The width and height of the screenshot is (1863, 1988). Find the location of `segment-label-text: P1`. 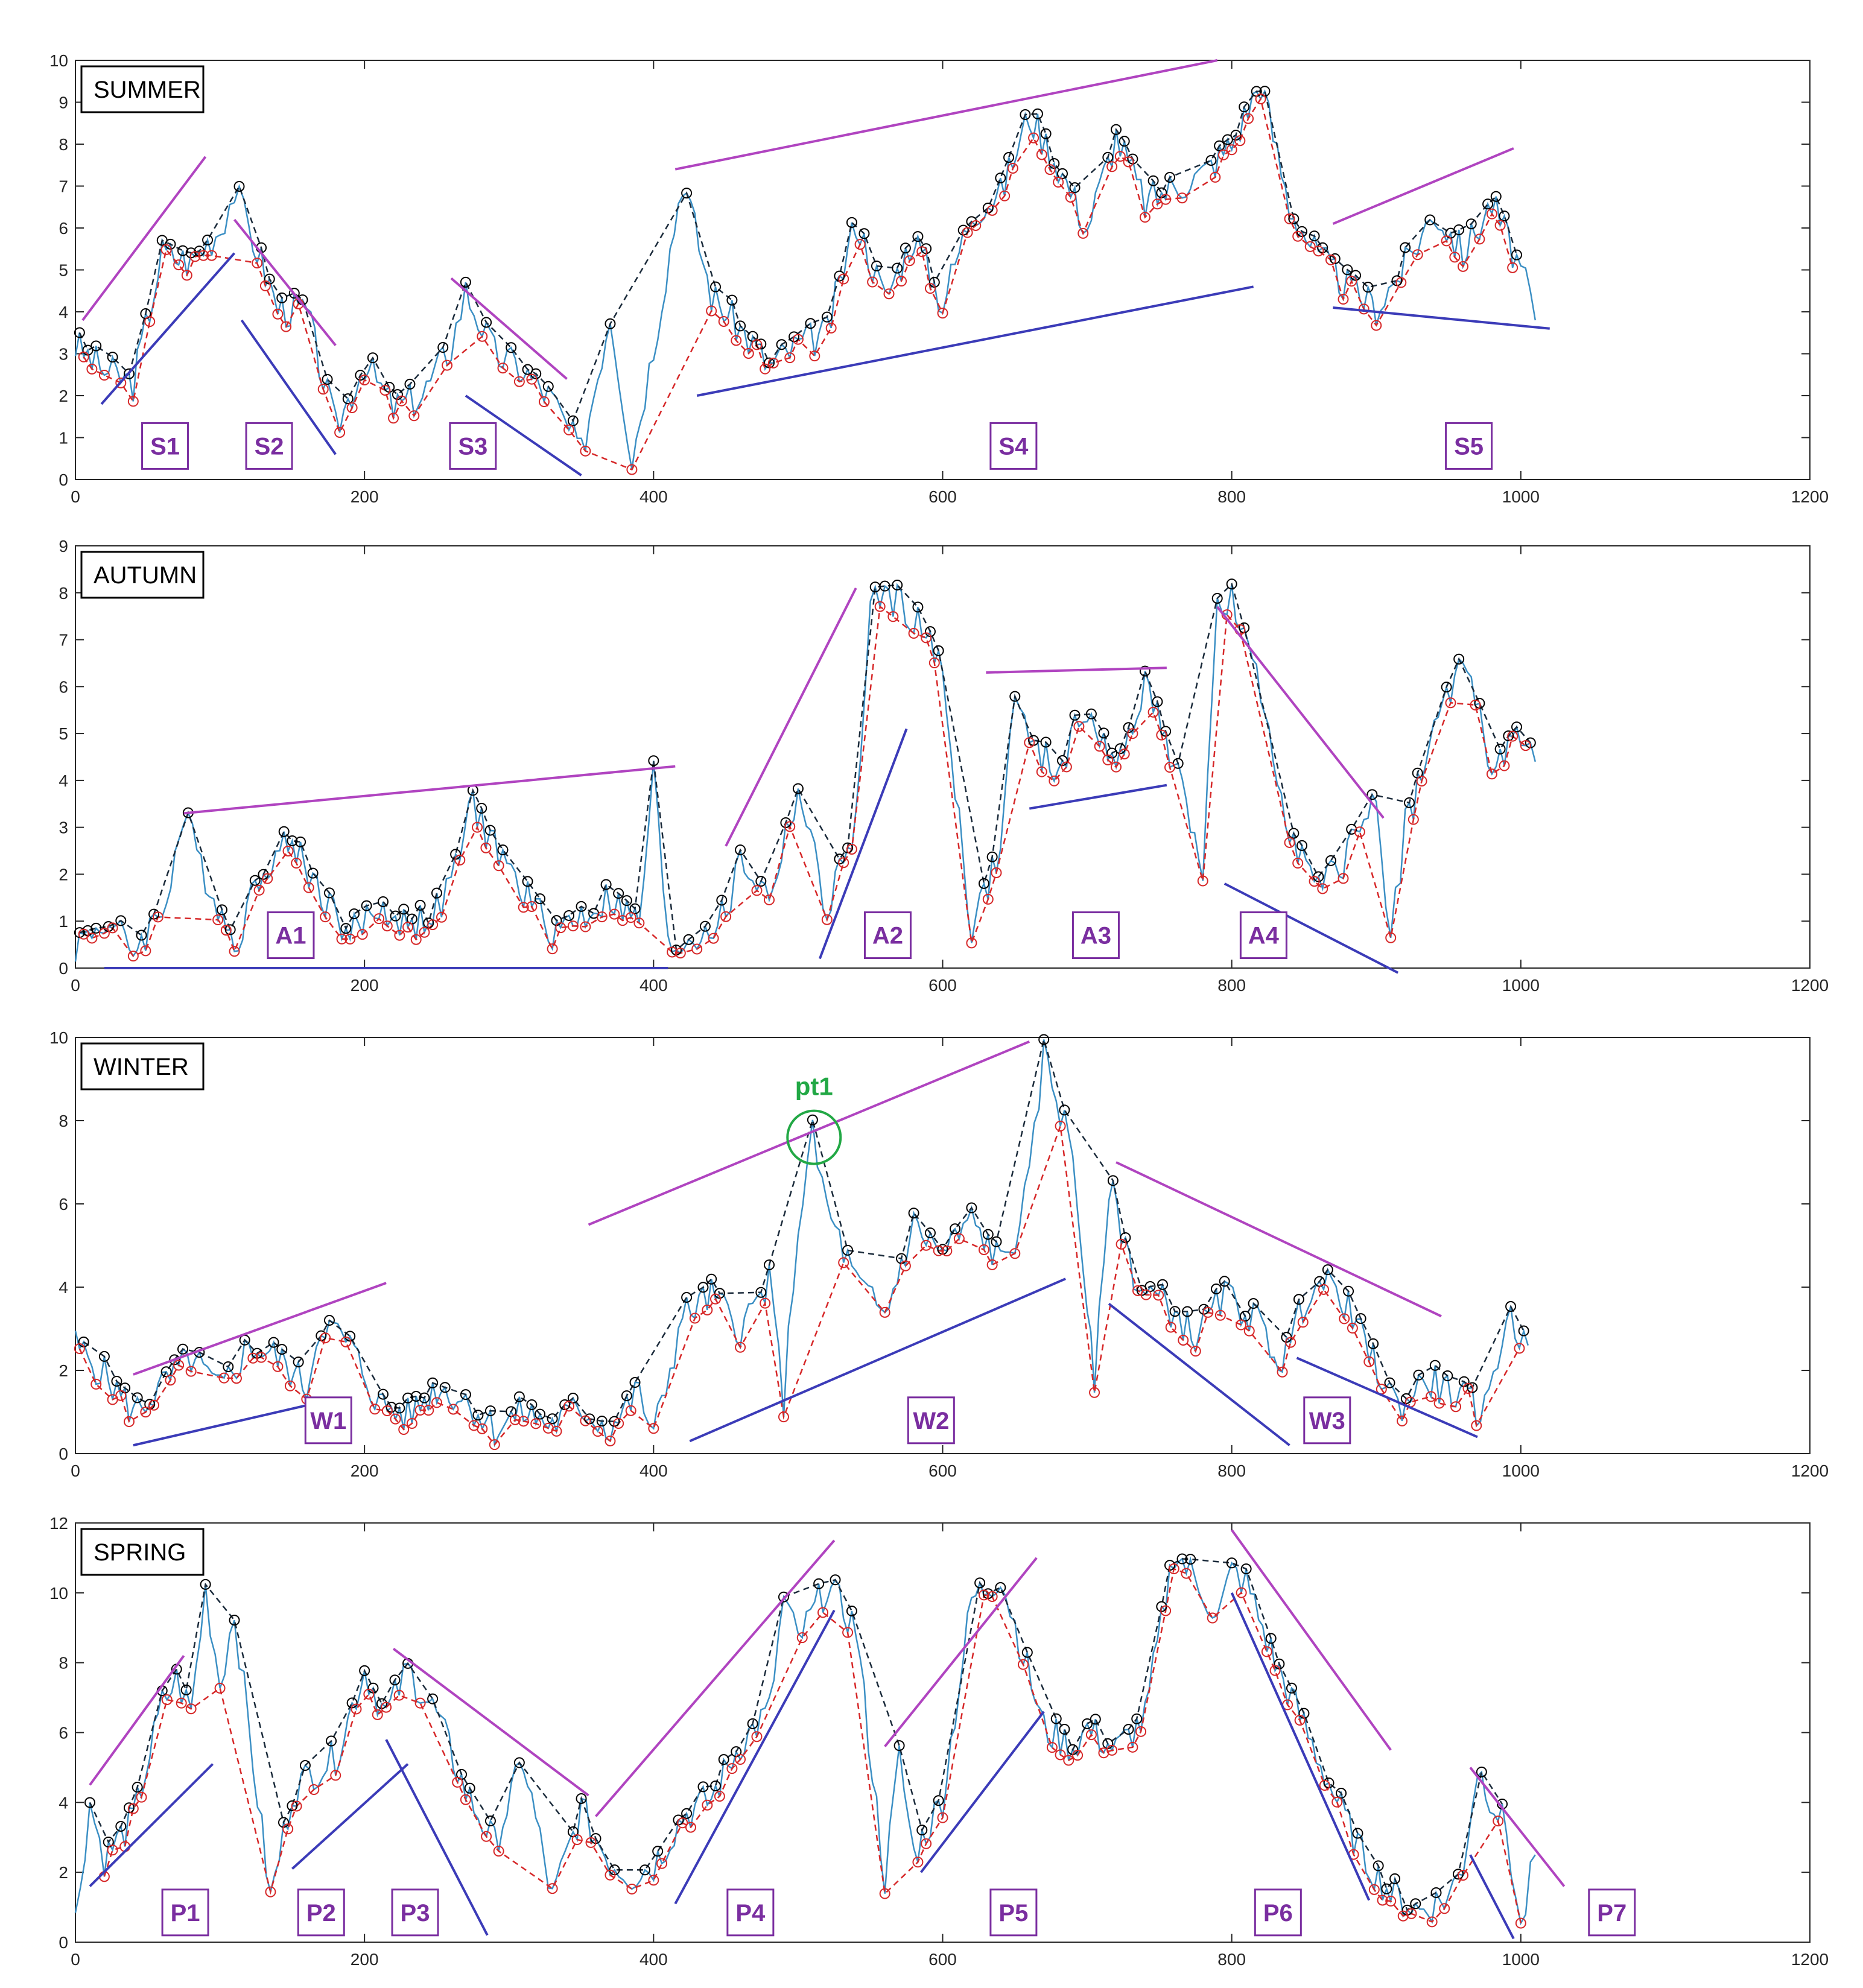

segment-label-text: P1 is located at coordinates (185, 1913).